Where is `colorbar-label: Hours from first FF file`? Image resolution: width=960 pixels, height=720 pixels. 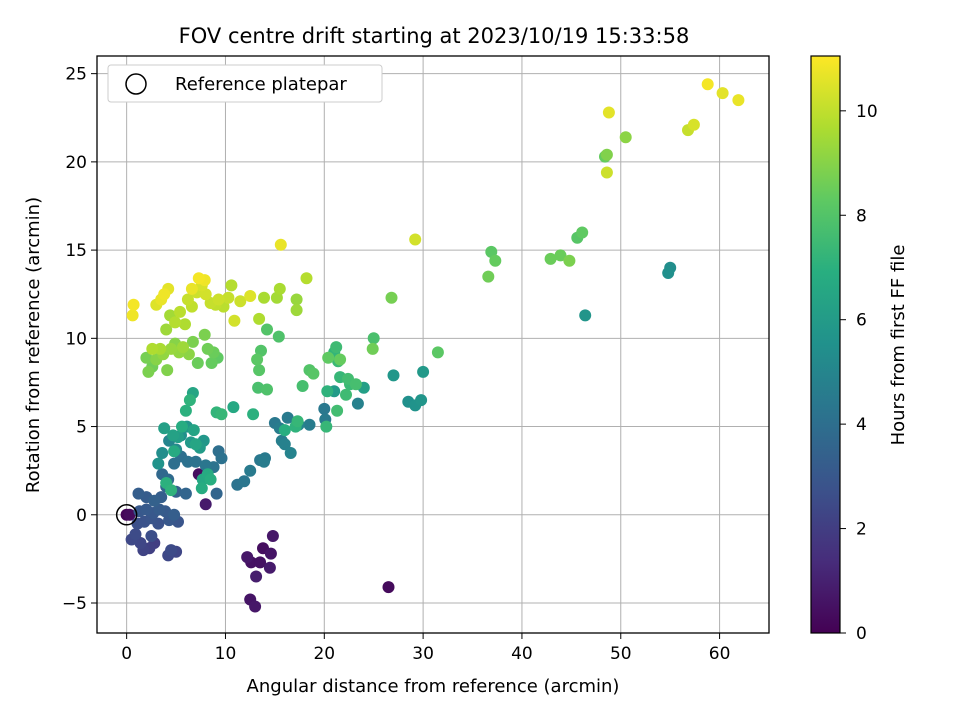 colorbar-label: Hours from first FF file is located at coordinates (898, 345).